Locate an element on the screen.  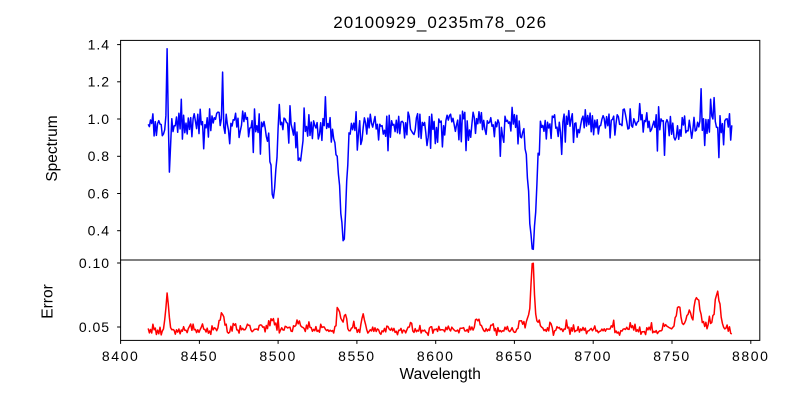
svg-text: 20100929_0235m78_026 is located at coordinates (440, 22).